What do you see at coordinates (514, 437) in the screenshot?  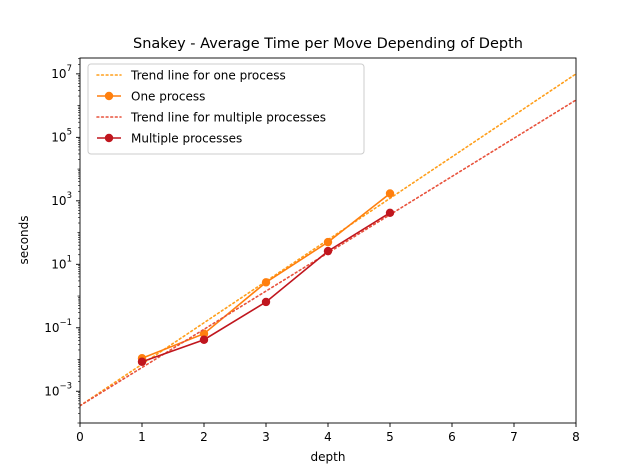 I see `x-tick-label: 7` at bounding box center [514, 437].